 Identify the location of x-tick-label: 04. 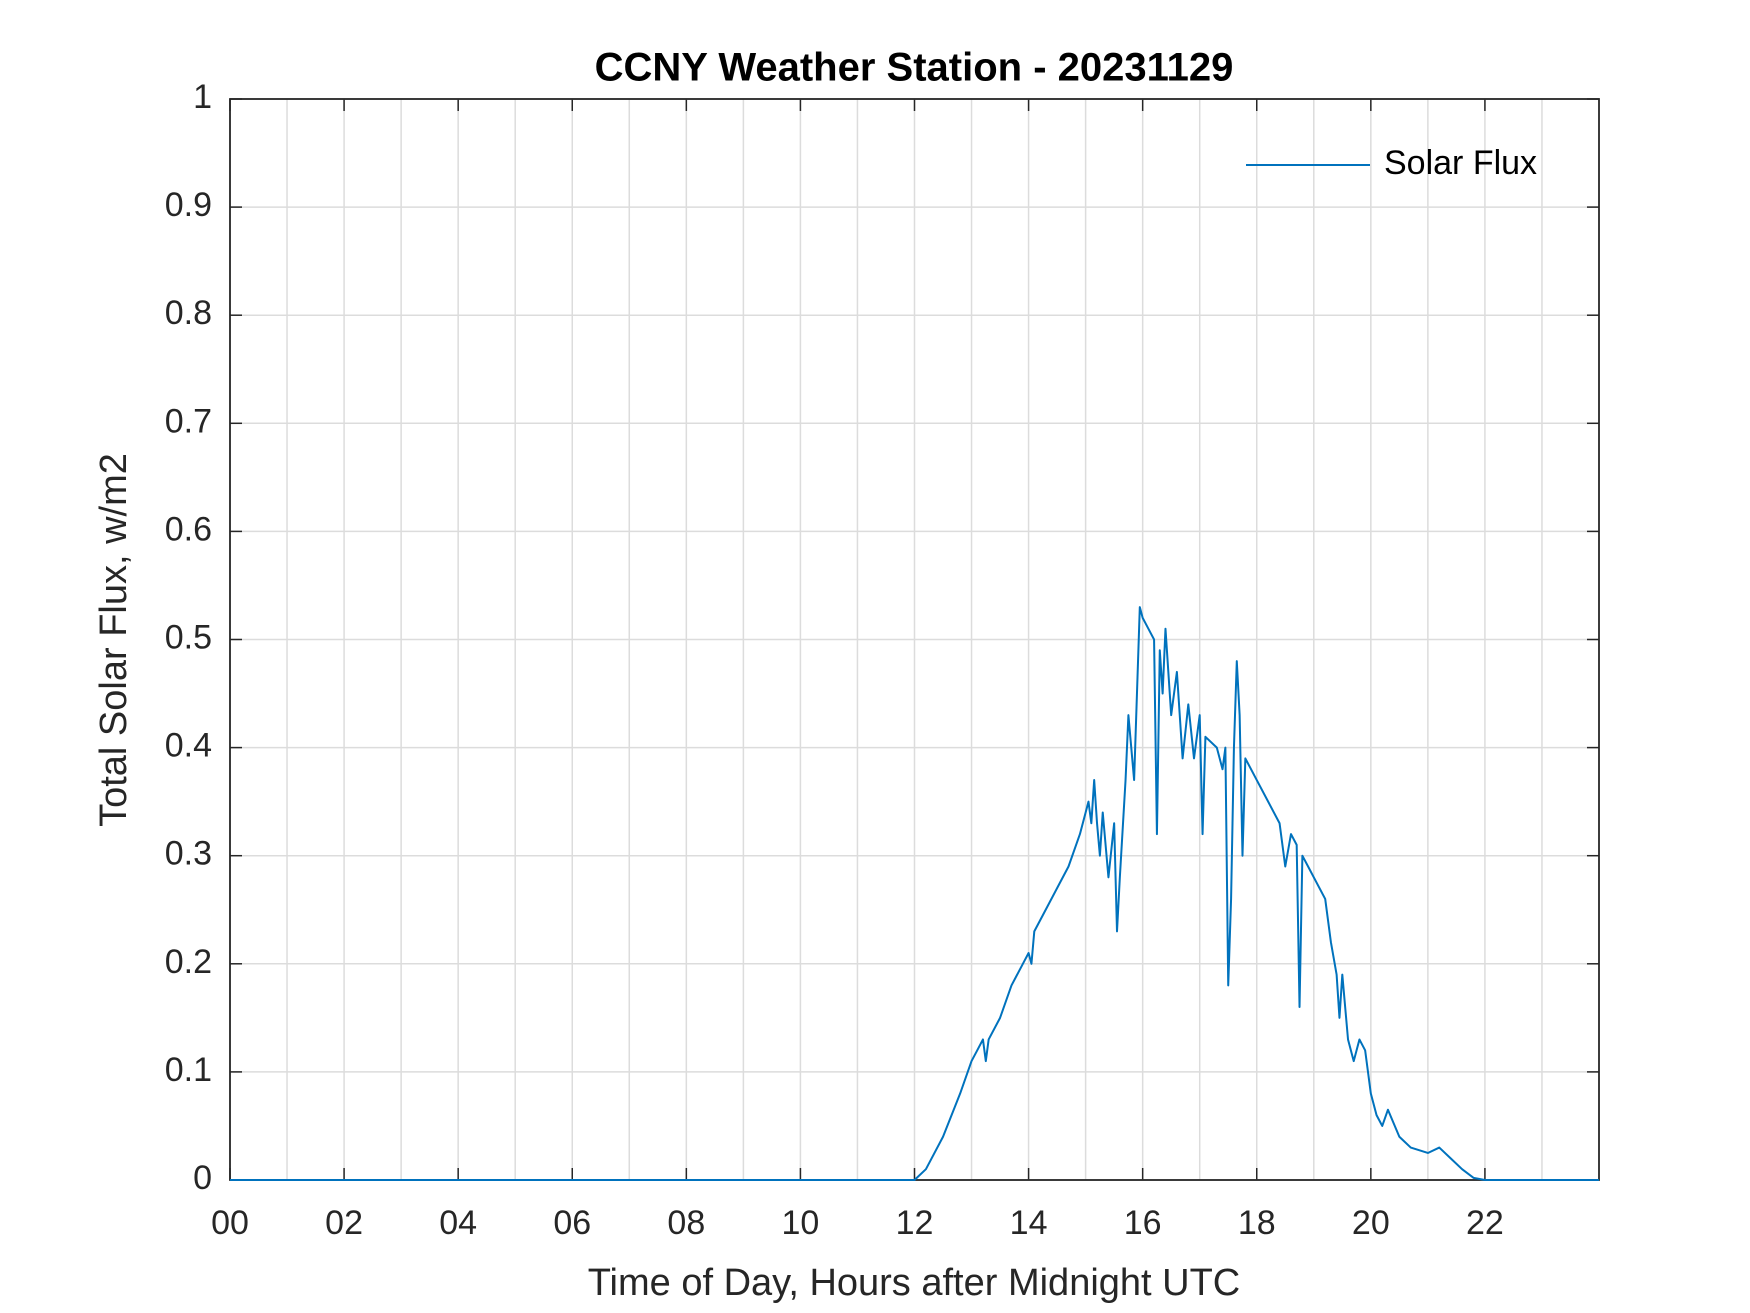
(458, 1223).